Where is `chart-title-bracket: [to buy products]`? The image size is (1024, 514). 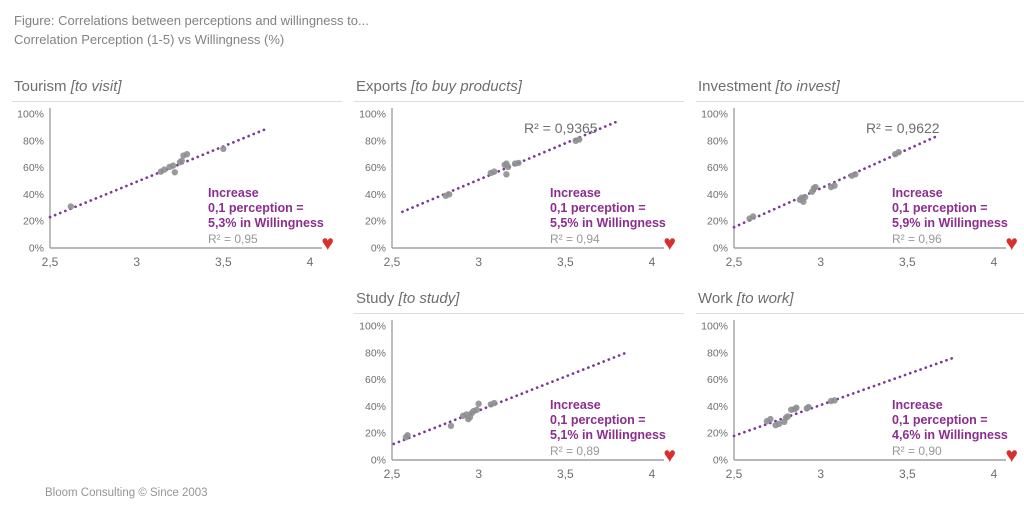 chart-title-bracket: [to buy products] is located at coordinates (466, 86).